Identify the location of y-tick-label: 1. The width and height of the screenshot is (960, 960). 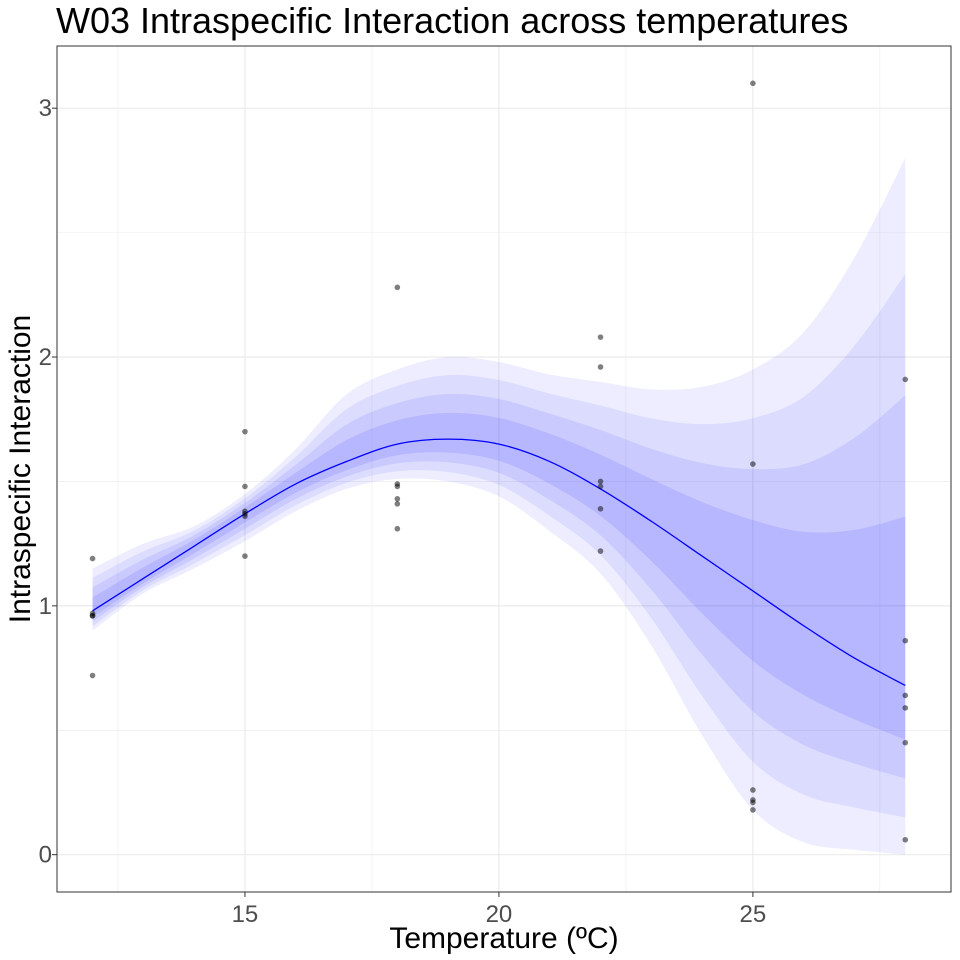
(45, 606).